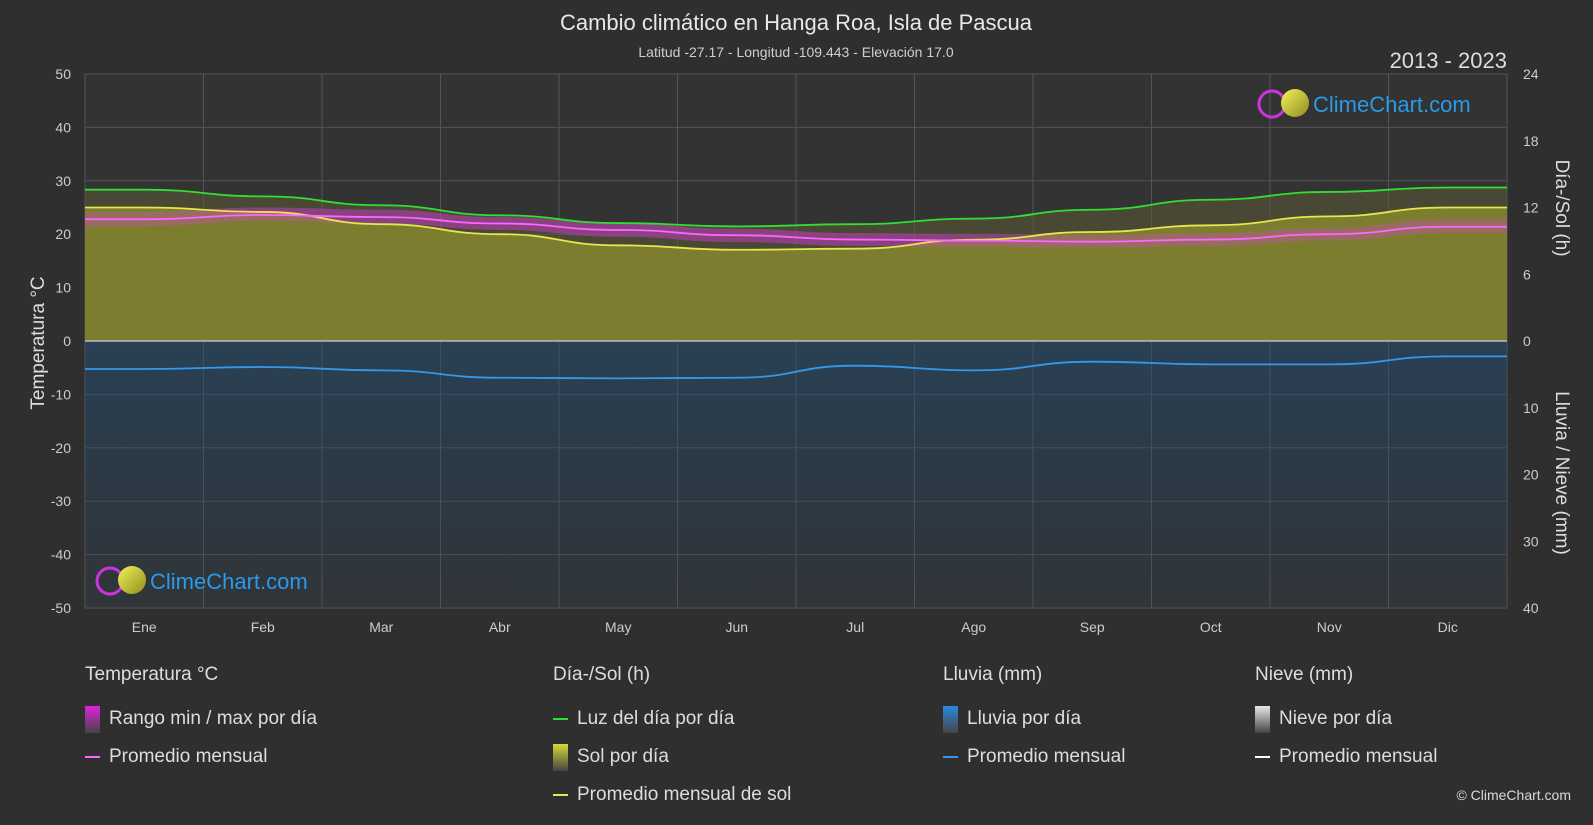 The width and height of the screenshot is (1593, 825). I want to click on left-tick-label: 30, so click(63, 181).